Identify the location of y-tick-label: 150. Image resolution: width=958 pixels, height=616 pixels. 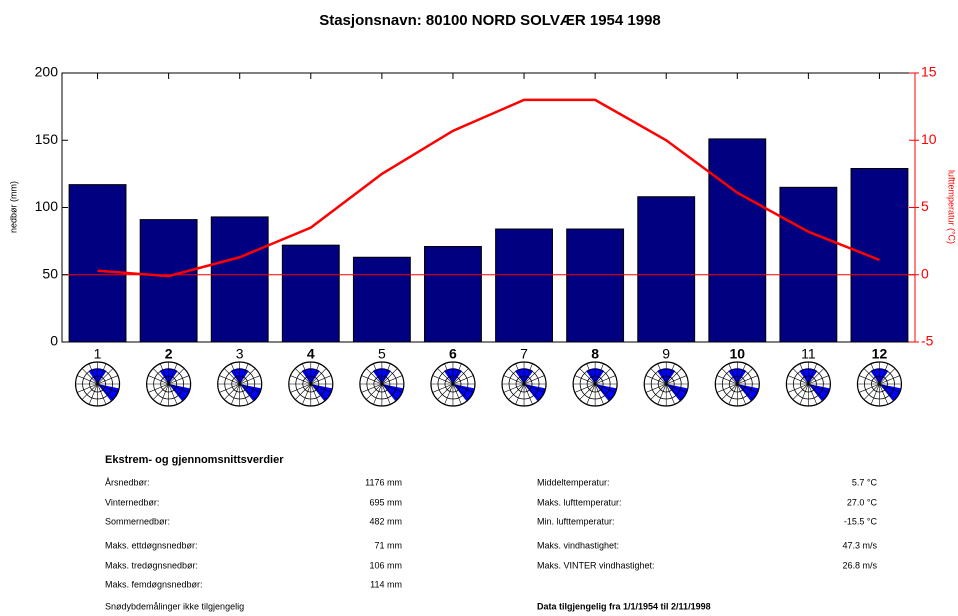
(47, 139).